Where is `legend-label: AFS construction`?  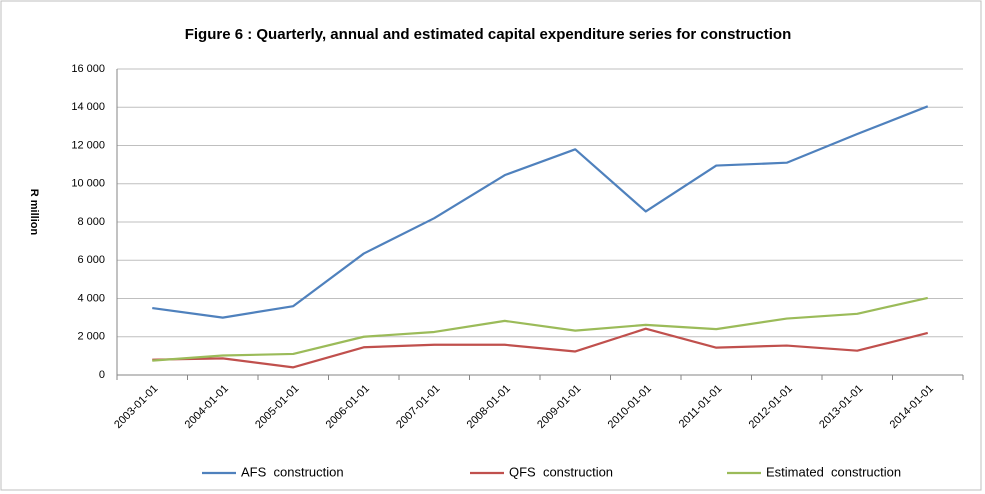 legend-label: AFS construction is located at coordinates (292, 471).